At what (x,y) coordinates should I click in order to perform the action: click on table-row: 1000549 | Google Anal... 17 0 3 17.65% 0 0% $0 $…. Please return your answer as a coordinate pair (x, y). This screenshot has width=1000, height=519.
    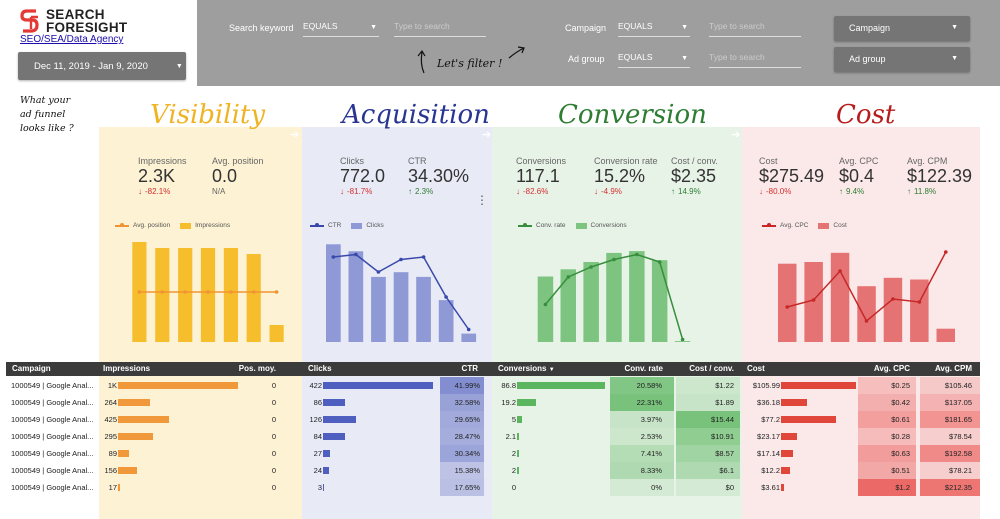
    Looking at the image, I should click on (493, 487).